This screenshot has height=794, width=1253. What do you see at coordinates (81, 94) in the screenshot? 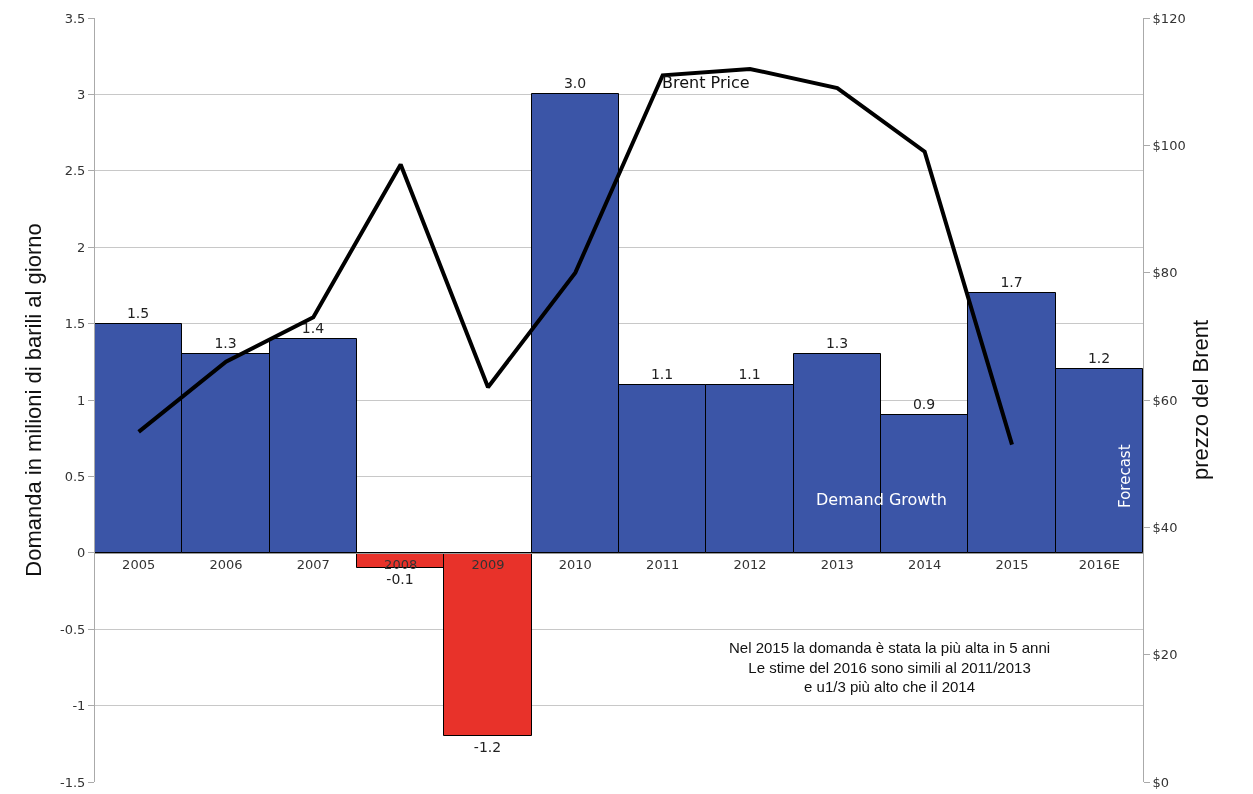
I see `y-tick-label: 3` at bounding box center [81, 94].